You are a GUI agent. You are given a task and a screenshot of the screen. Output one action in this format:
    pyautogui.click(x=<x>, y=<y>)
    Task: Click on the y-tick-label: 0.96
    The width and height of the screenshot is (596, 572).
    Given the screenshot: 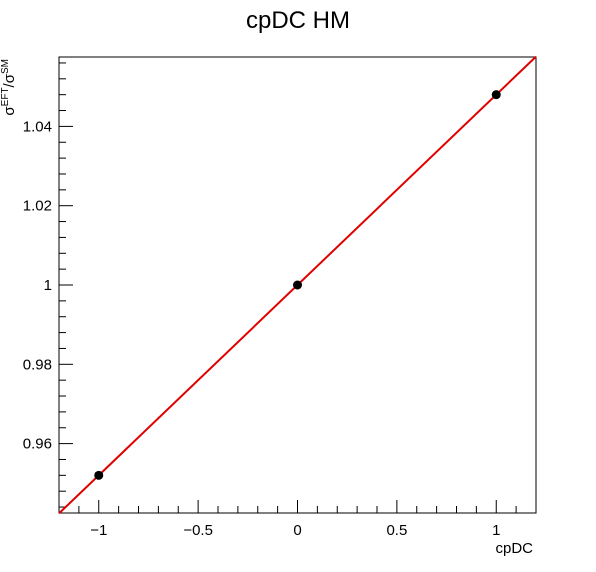 What is the action you would take?
    pyautogui.click(x=37, y=444)
    